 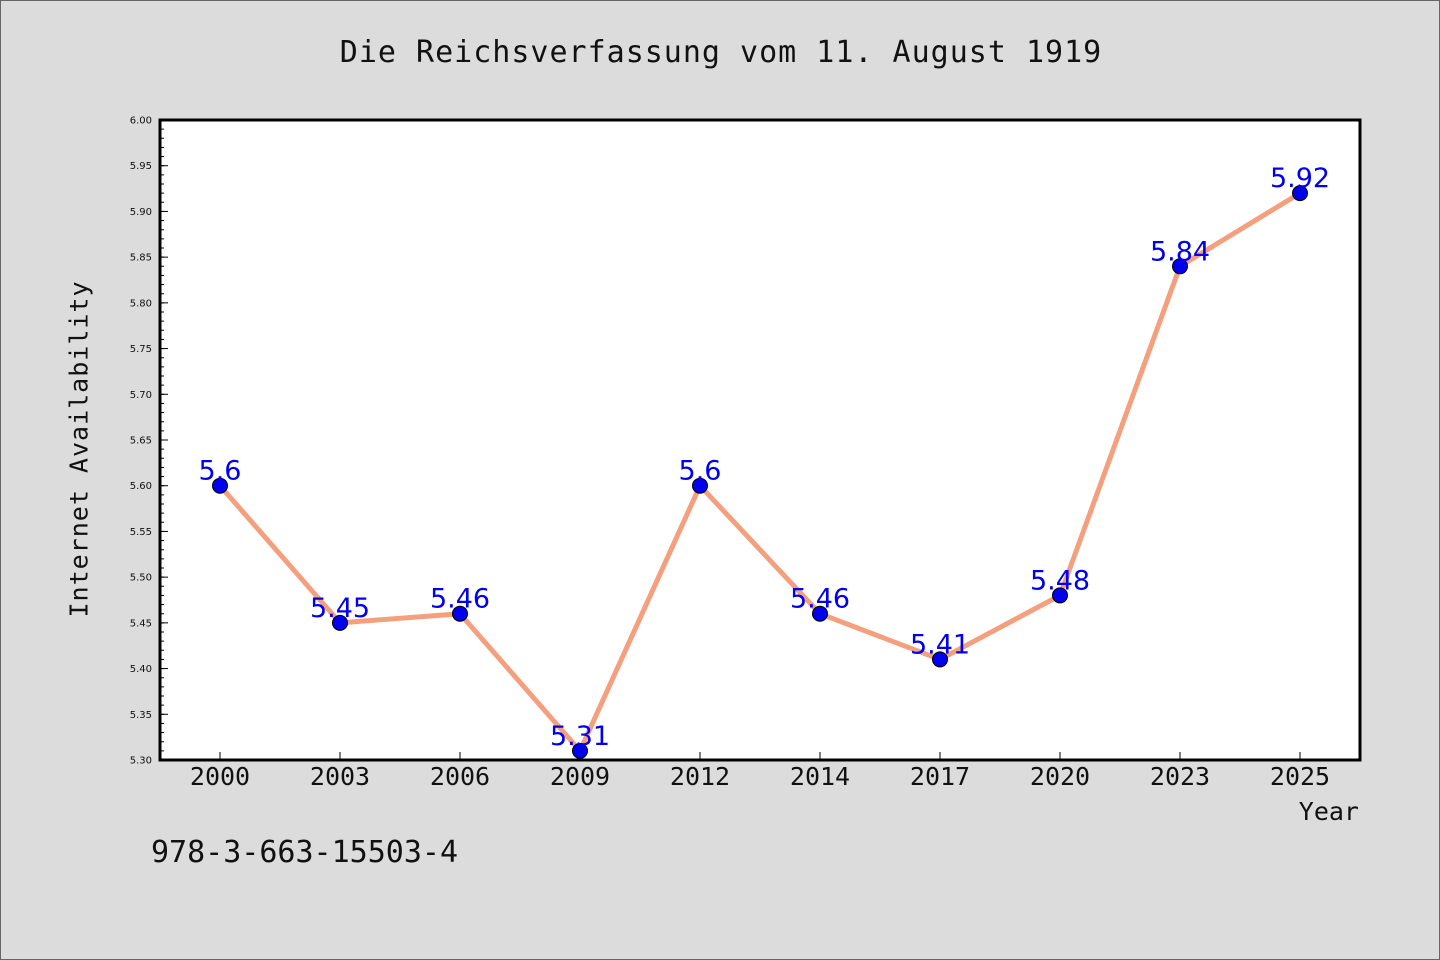 What do you see at coordinates (1180, 251) in the screenshot?
I see `data-label: 5.84` at bounding box center [1180, 251].